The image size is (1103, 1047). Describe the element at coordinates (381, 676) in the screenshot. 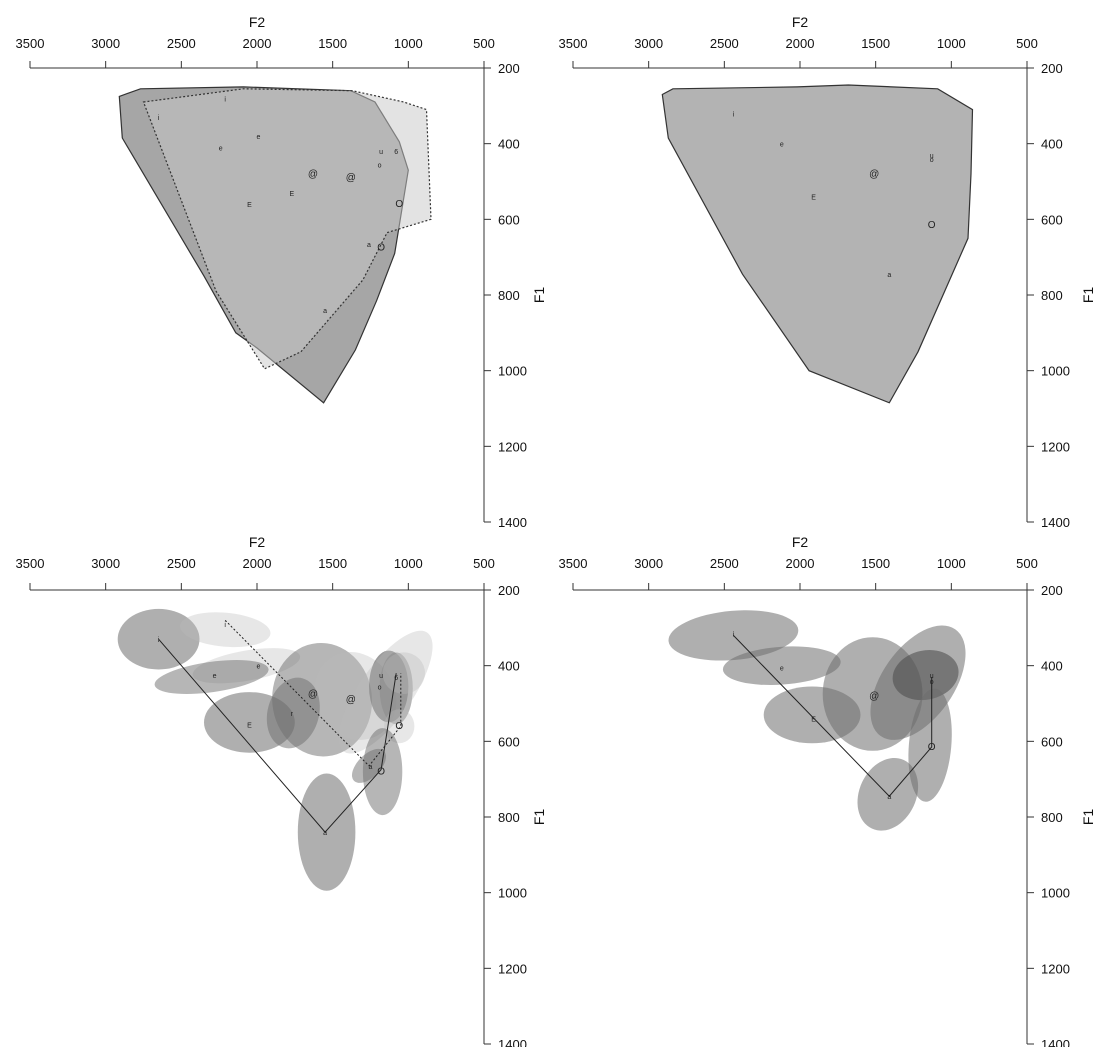

I see `vowel-point-label: u` at that location.